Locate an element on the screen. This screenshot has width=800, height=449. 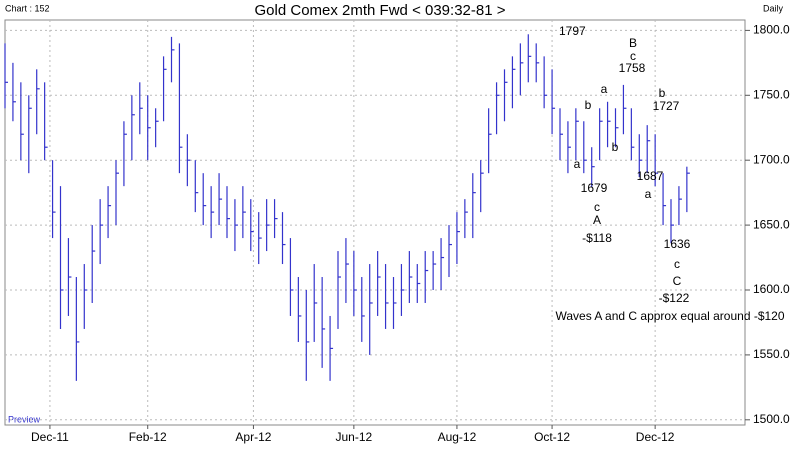
y-tick-label: 1750.0 is located at coordinates (771, 94).